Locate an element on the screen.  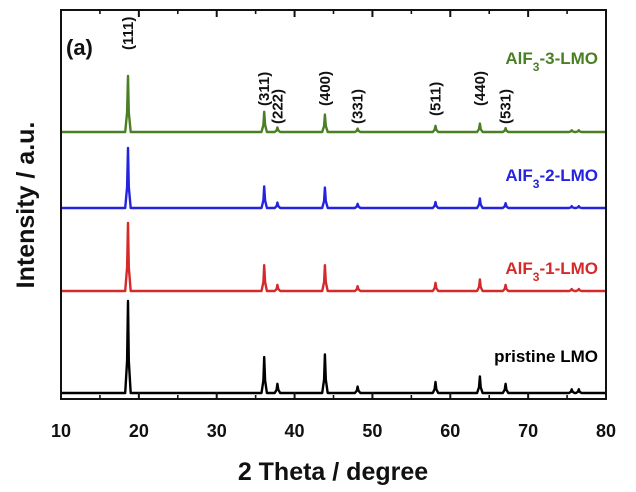
x-tick-label: 40 is located at coordinates (295, 431).